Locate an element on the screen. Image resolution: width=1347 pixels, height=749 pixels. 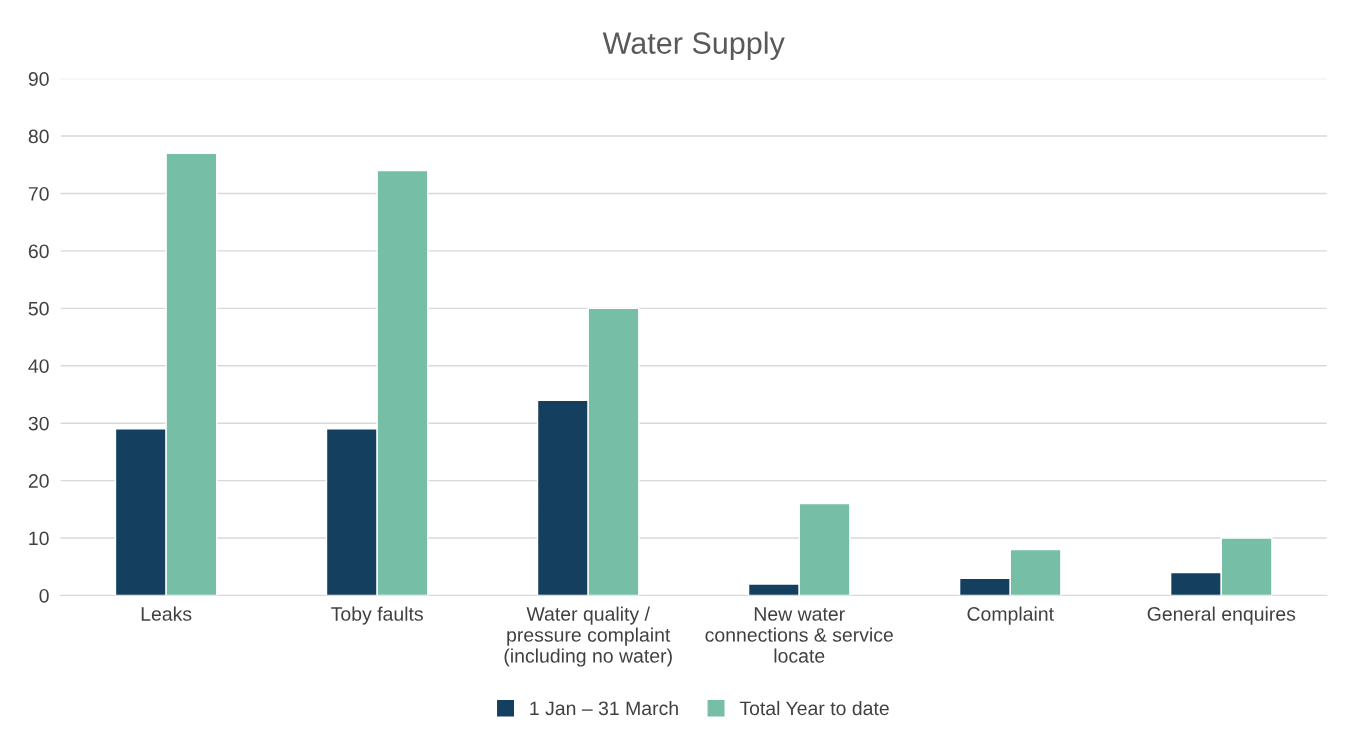
legend-label: 1 Jan – 31 March is located at coordinates (604, 708).